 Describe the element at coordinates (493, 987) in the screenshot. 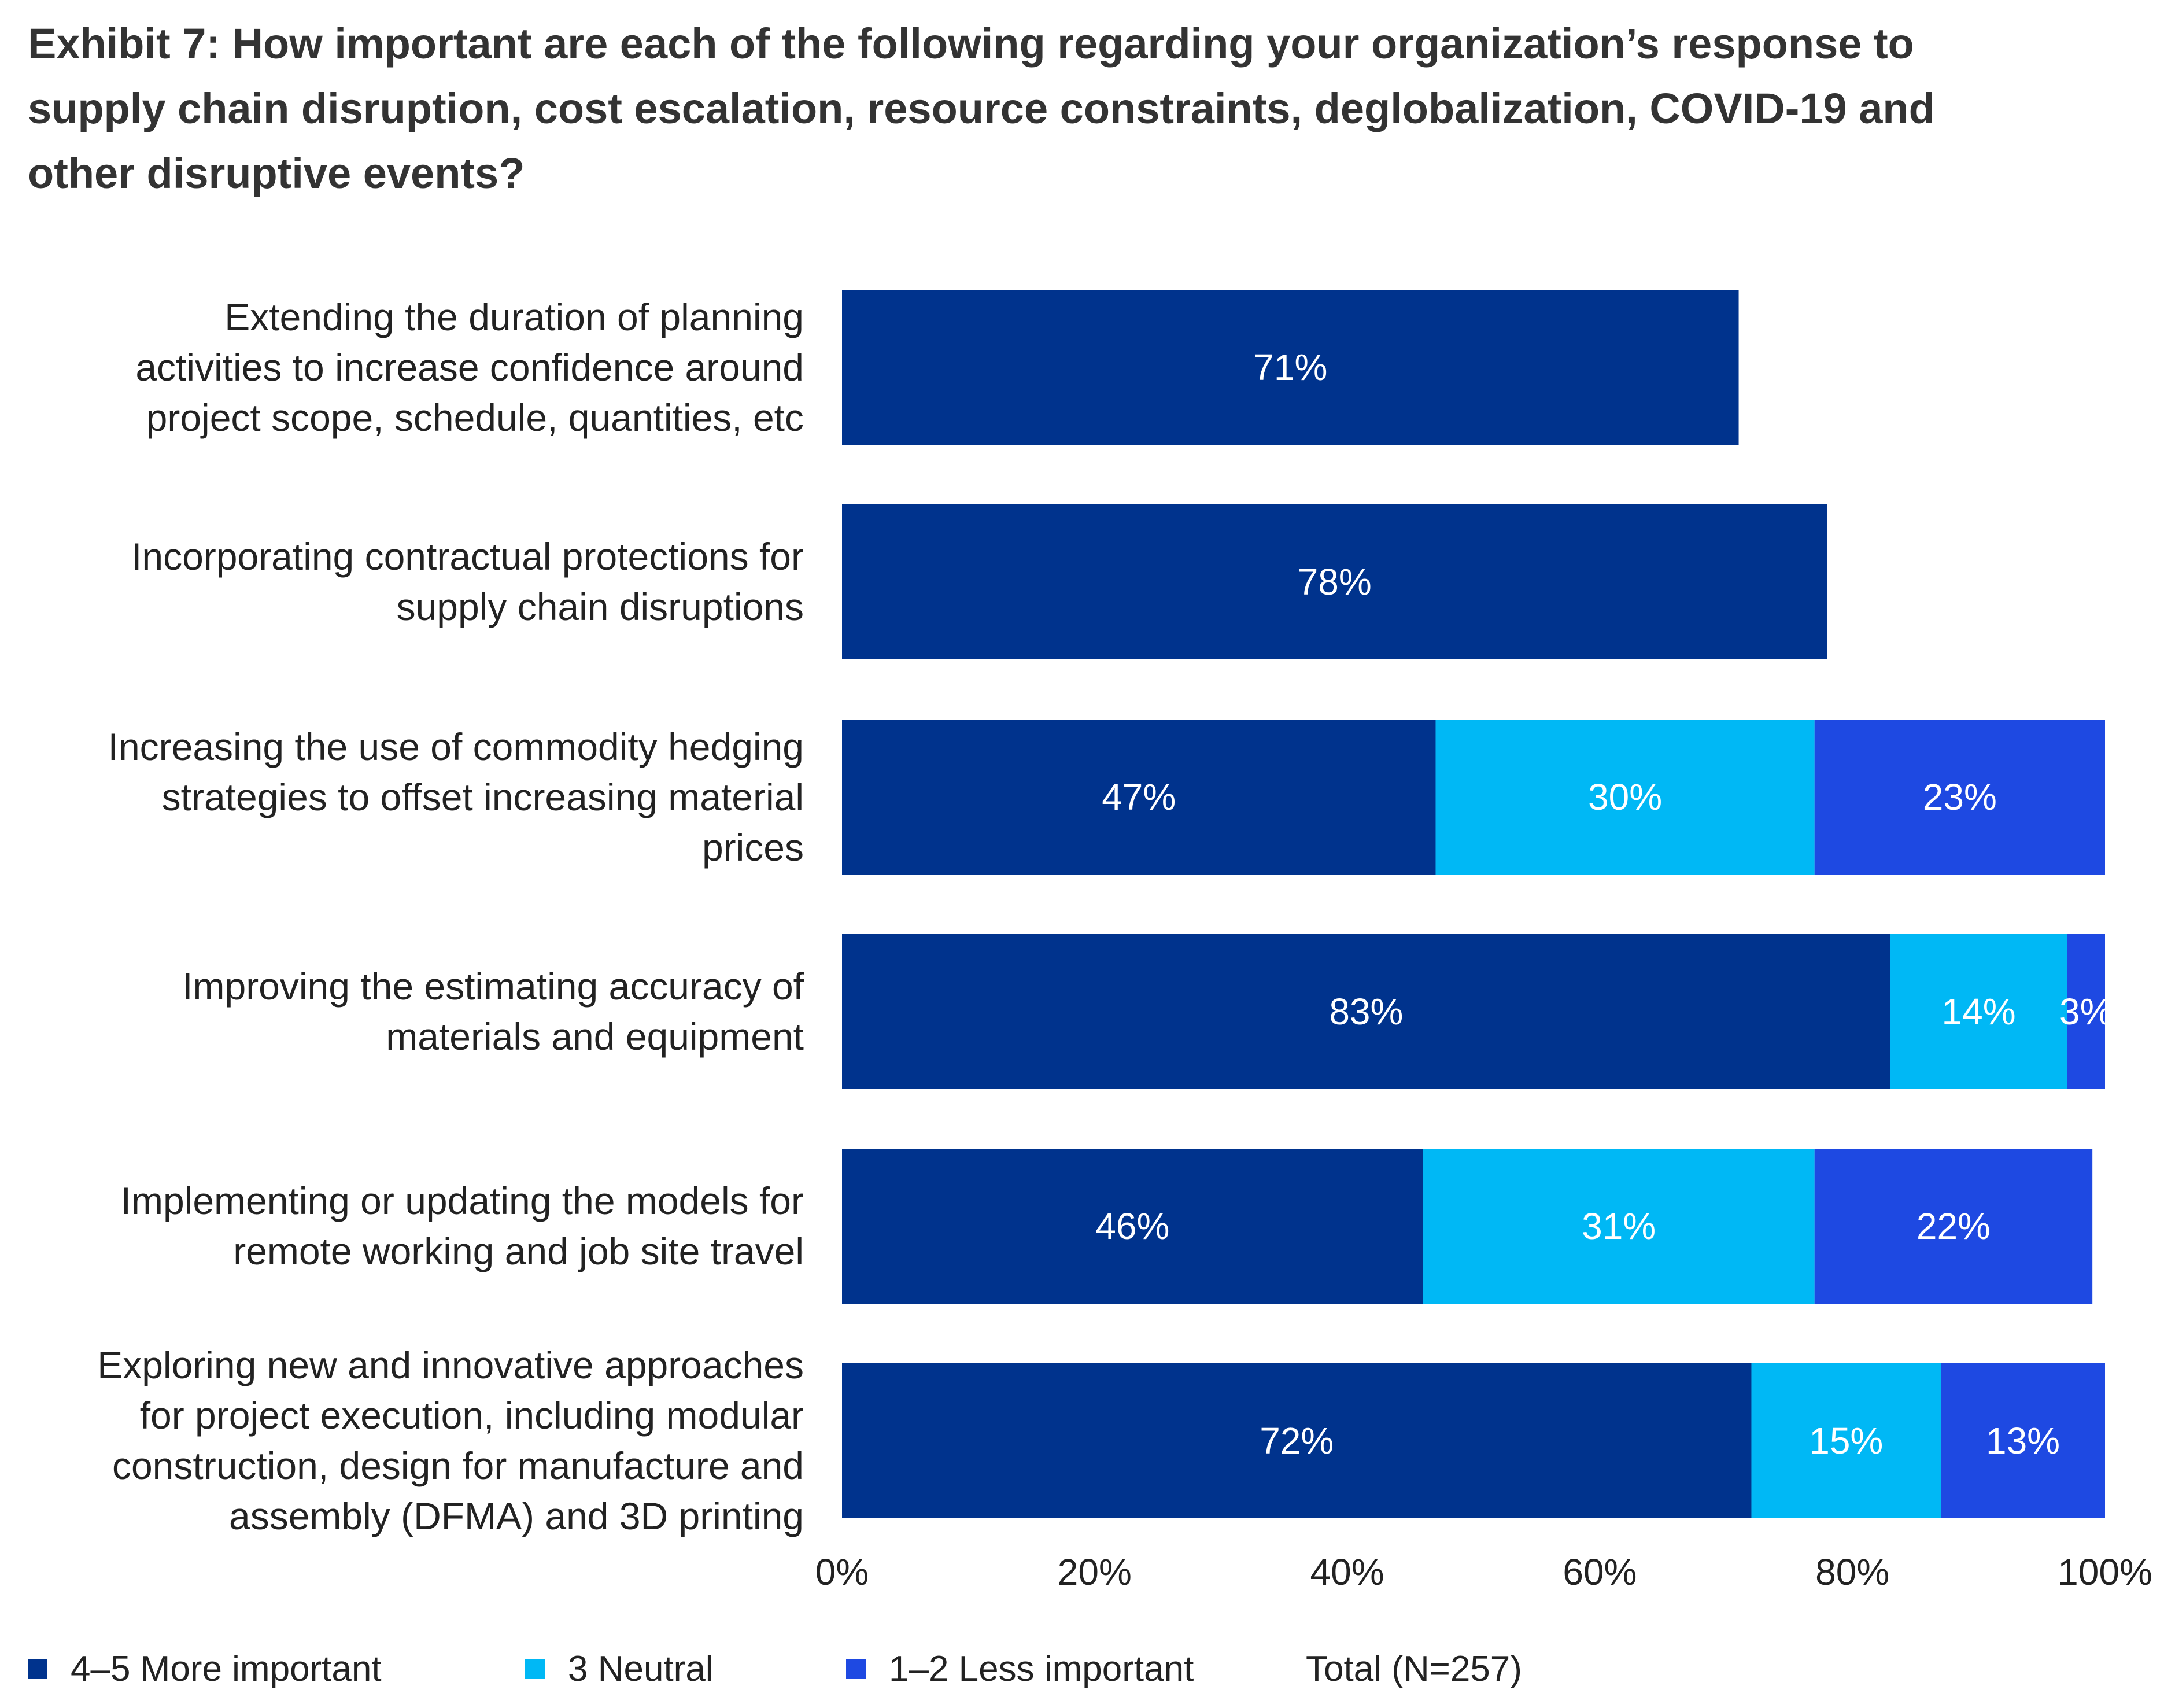

I see `category-label-line: Improving the estimating accuracy of` at that location.